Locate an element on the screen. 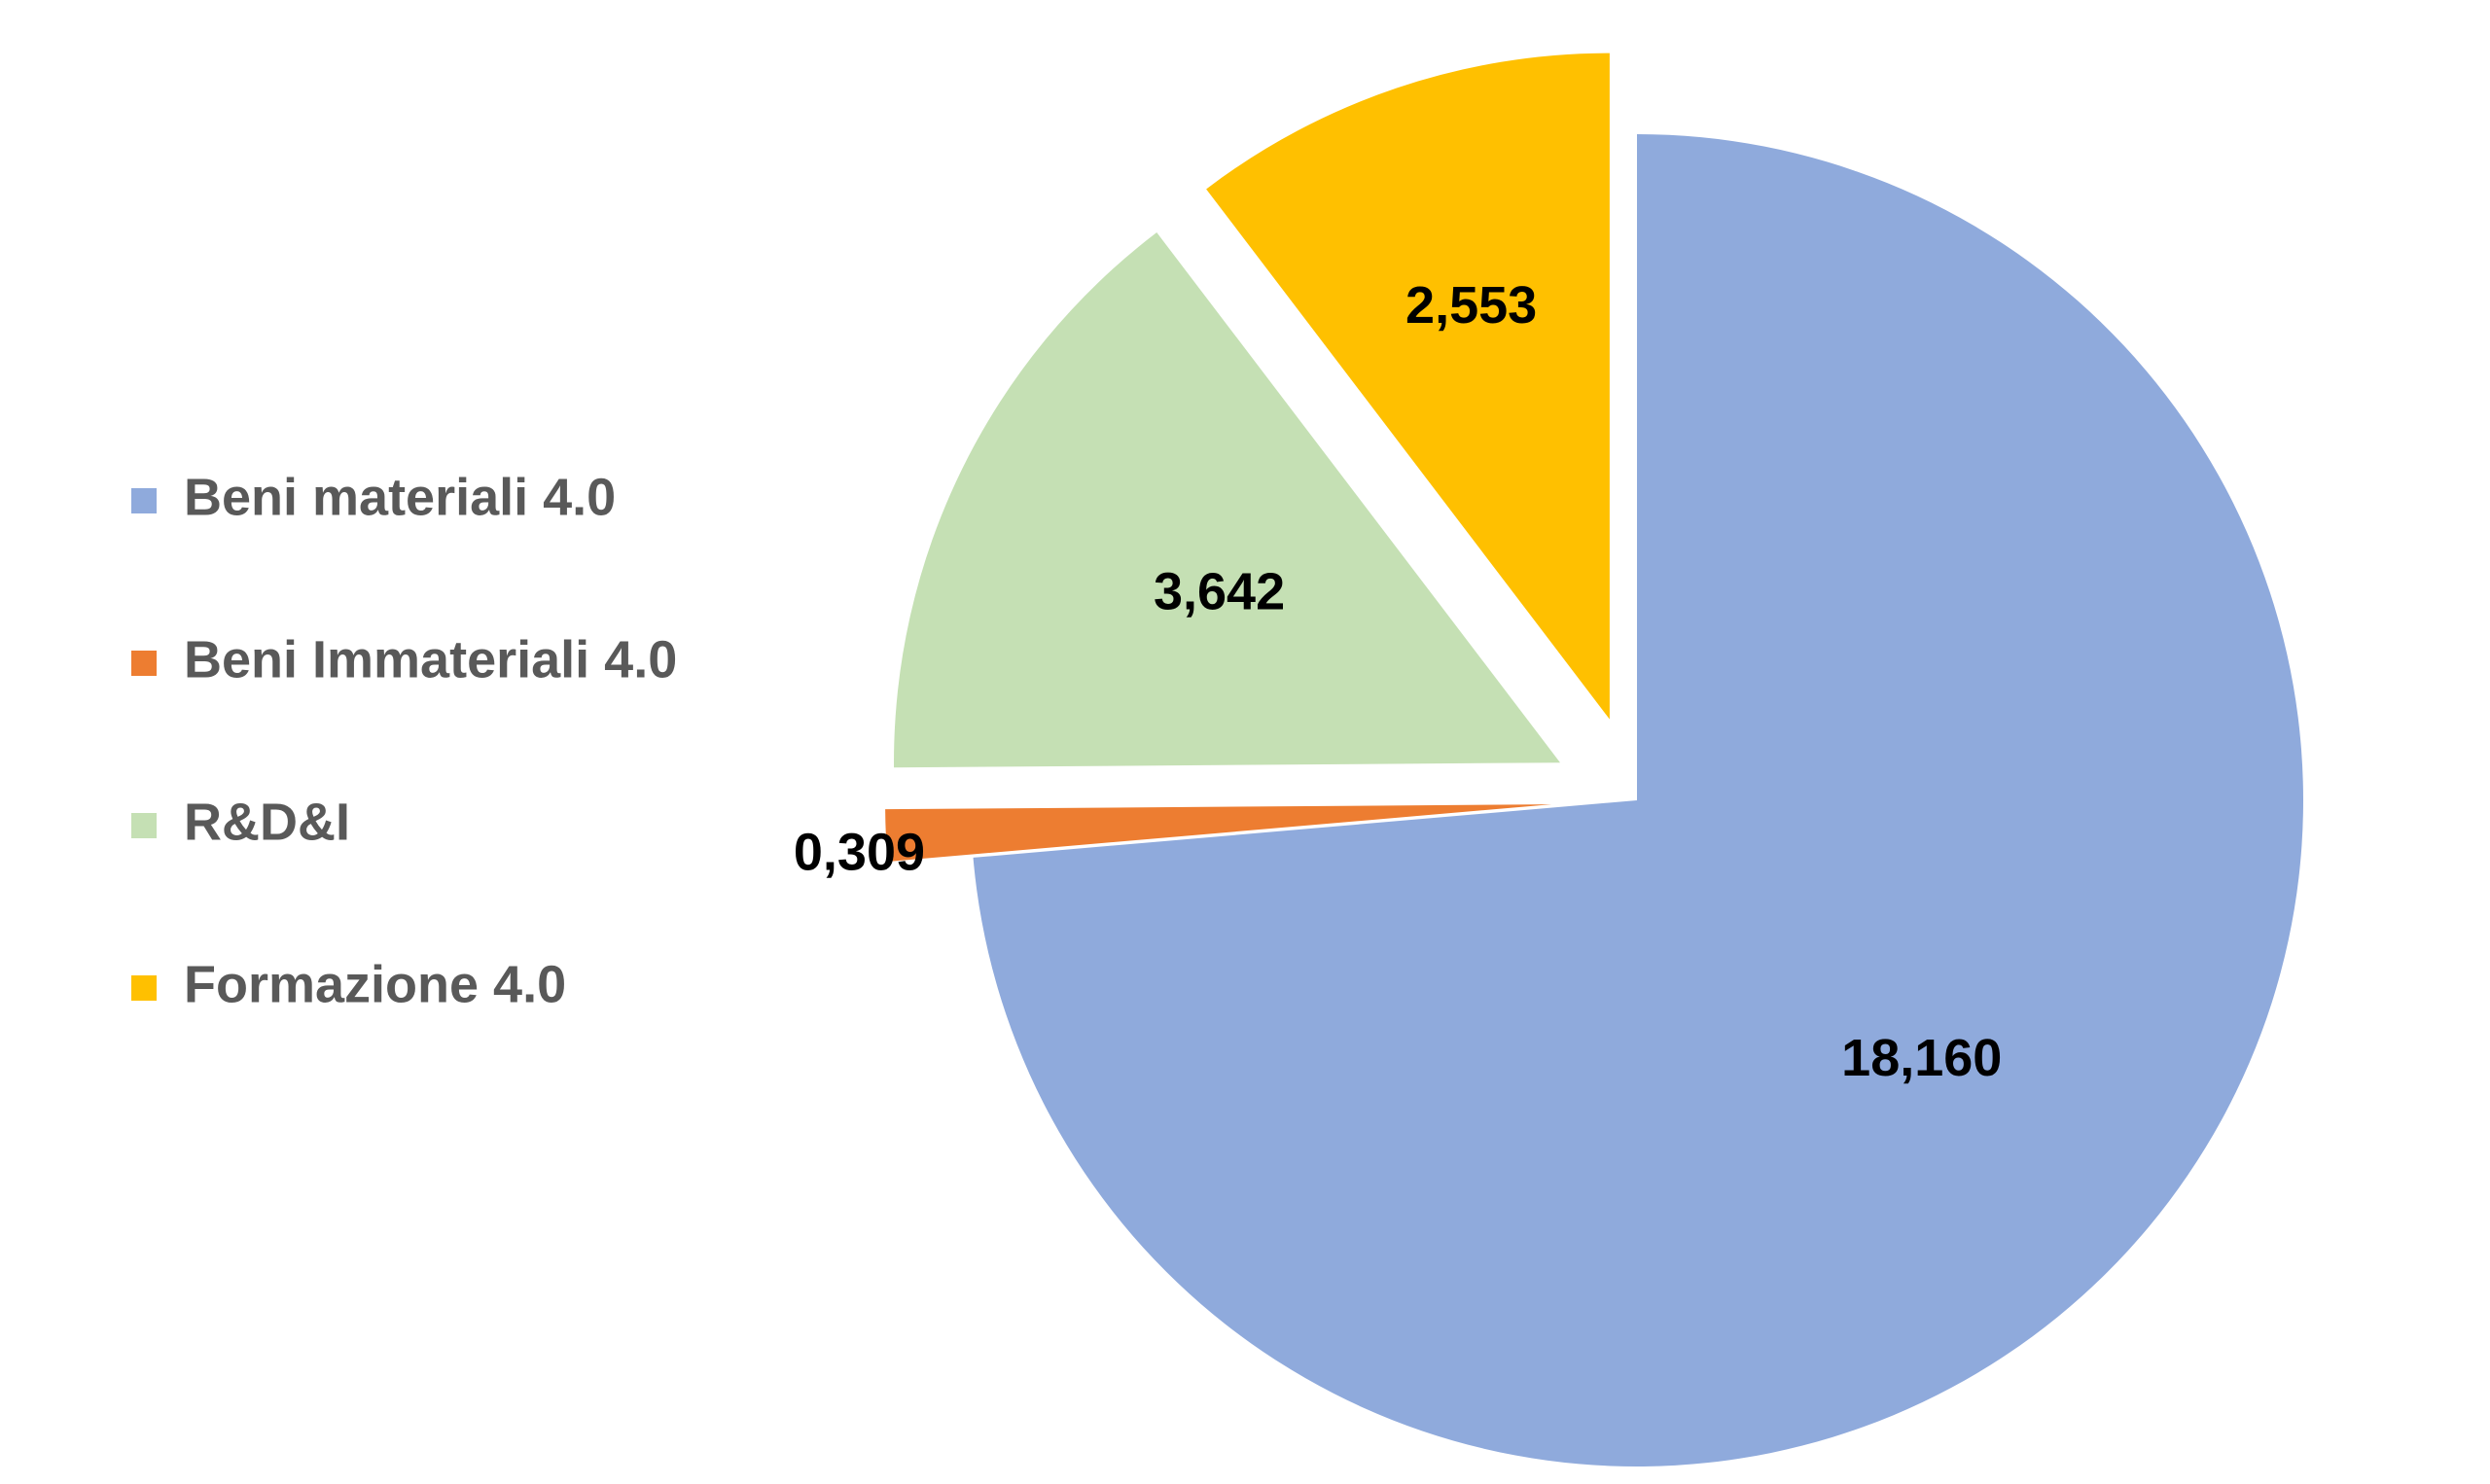 The image size is (2490, 1484). legend-label-3: Formazione 4.0 is located at coordinates (375, 984).